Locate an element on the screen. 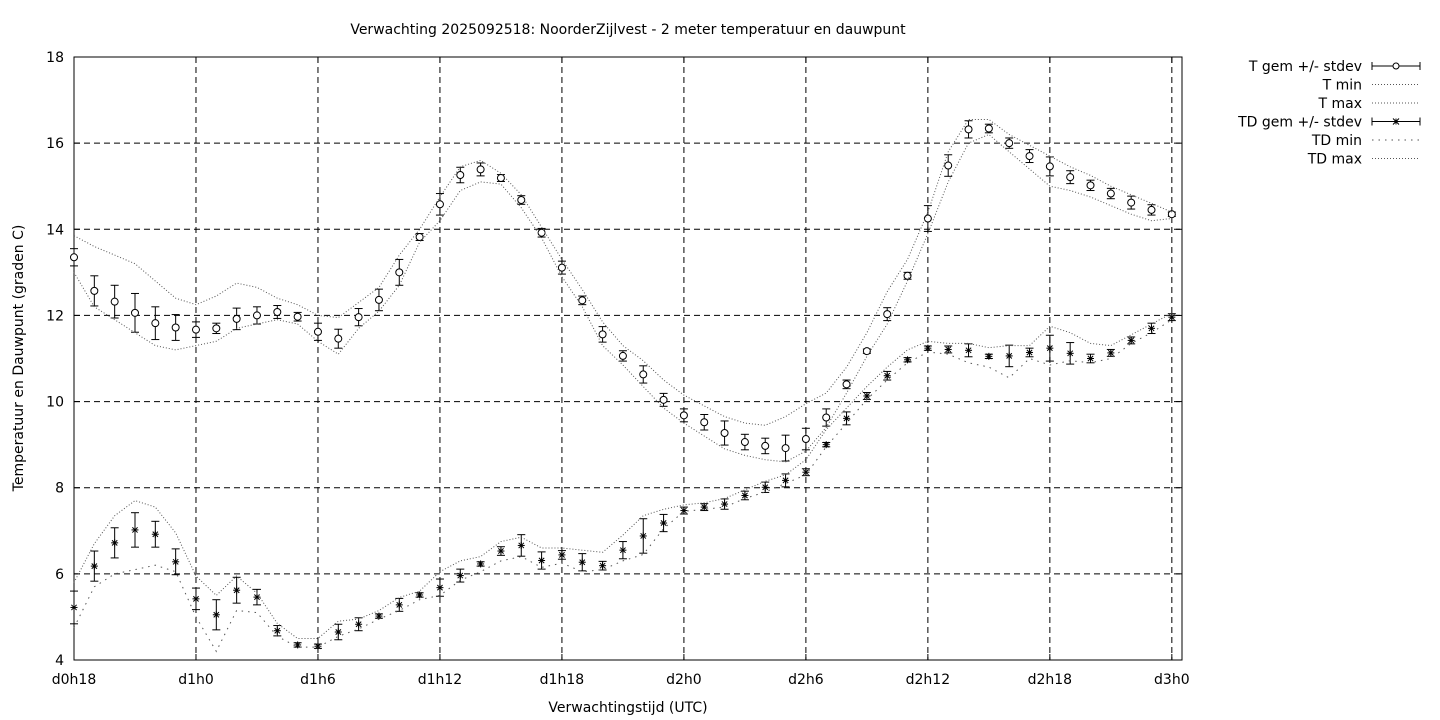  legend-label: T gem +/- stdev is located at coordinates (1305, 67).